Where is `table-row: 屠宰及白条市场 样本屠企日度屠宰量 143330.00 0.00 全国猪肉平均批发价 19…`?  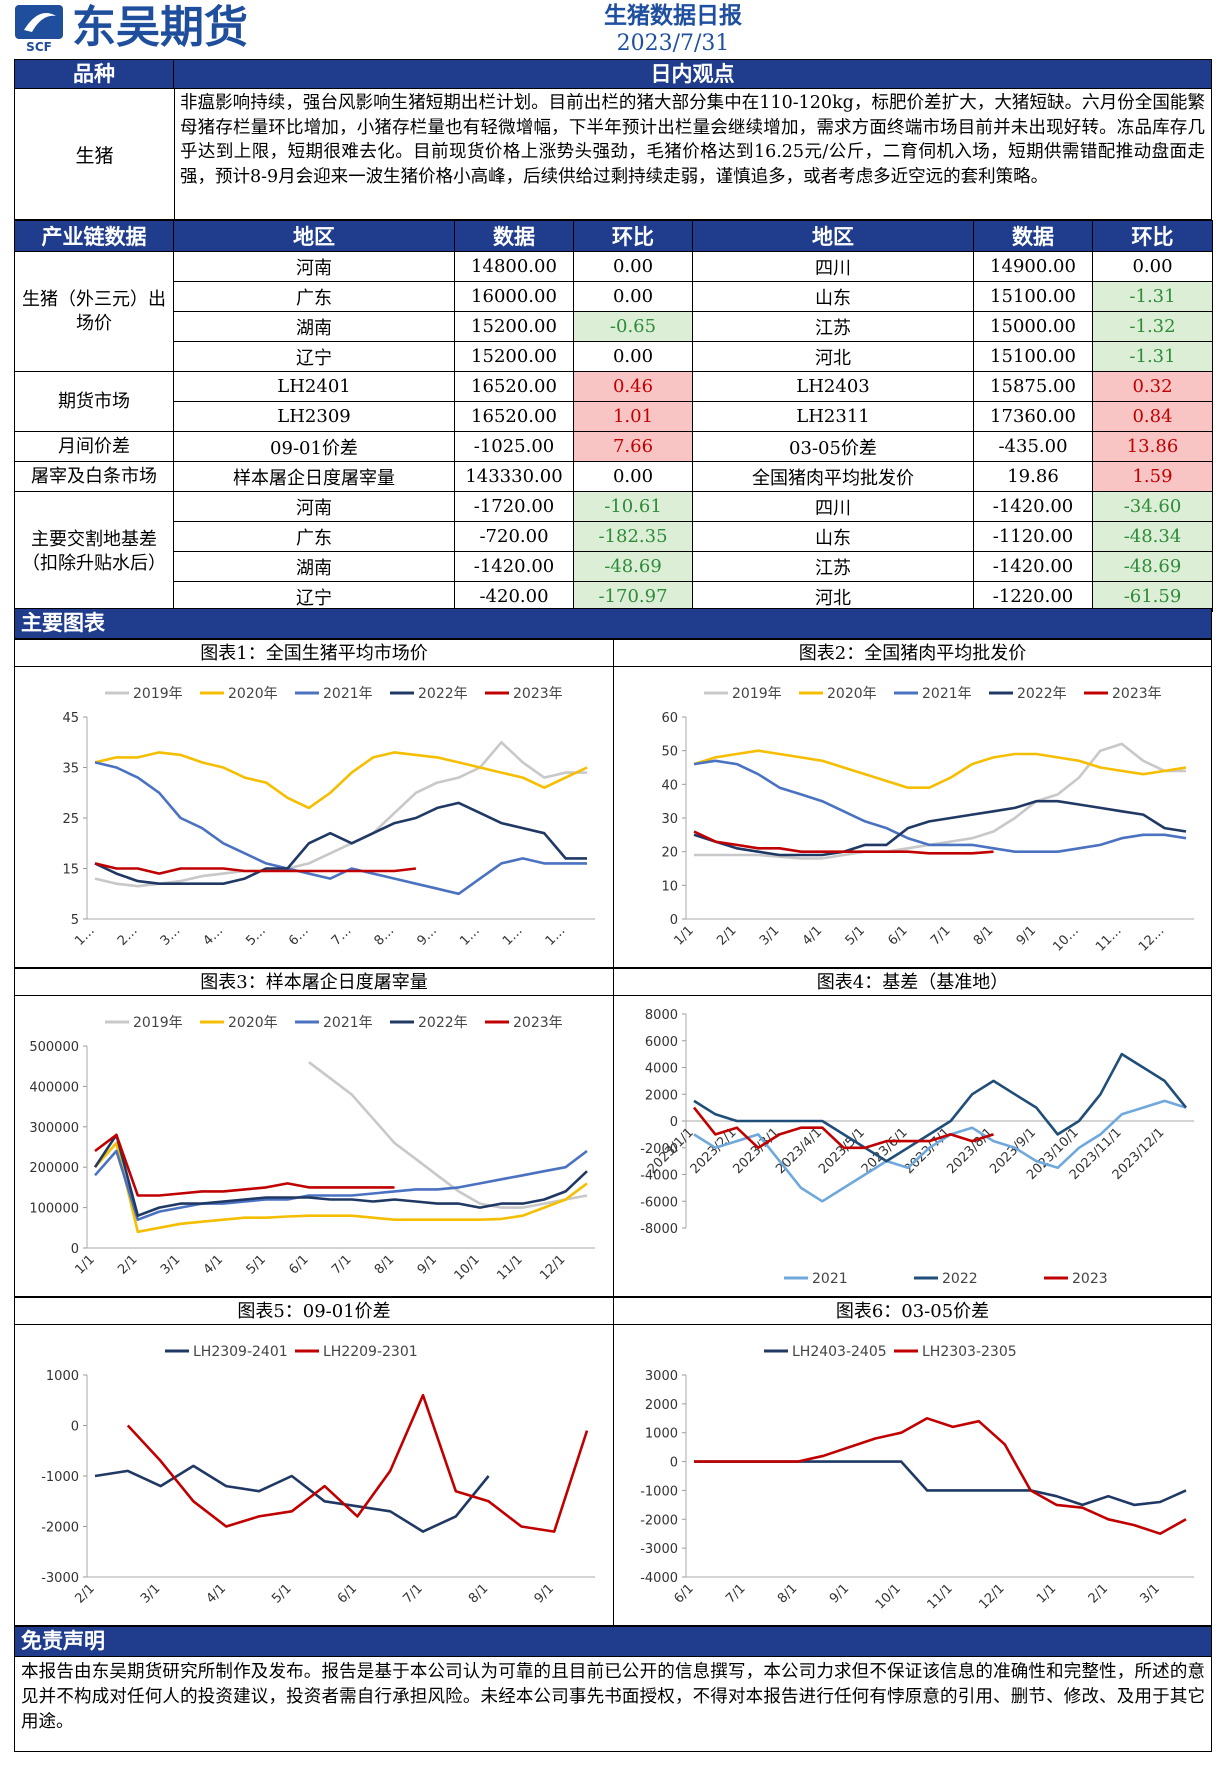 table-row: 屠宰及白条市场 样本屠企日度屠宰量 143330.00 0.00 全国猪肉平均批发价 19… is located at coordinates (613, 476).